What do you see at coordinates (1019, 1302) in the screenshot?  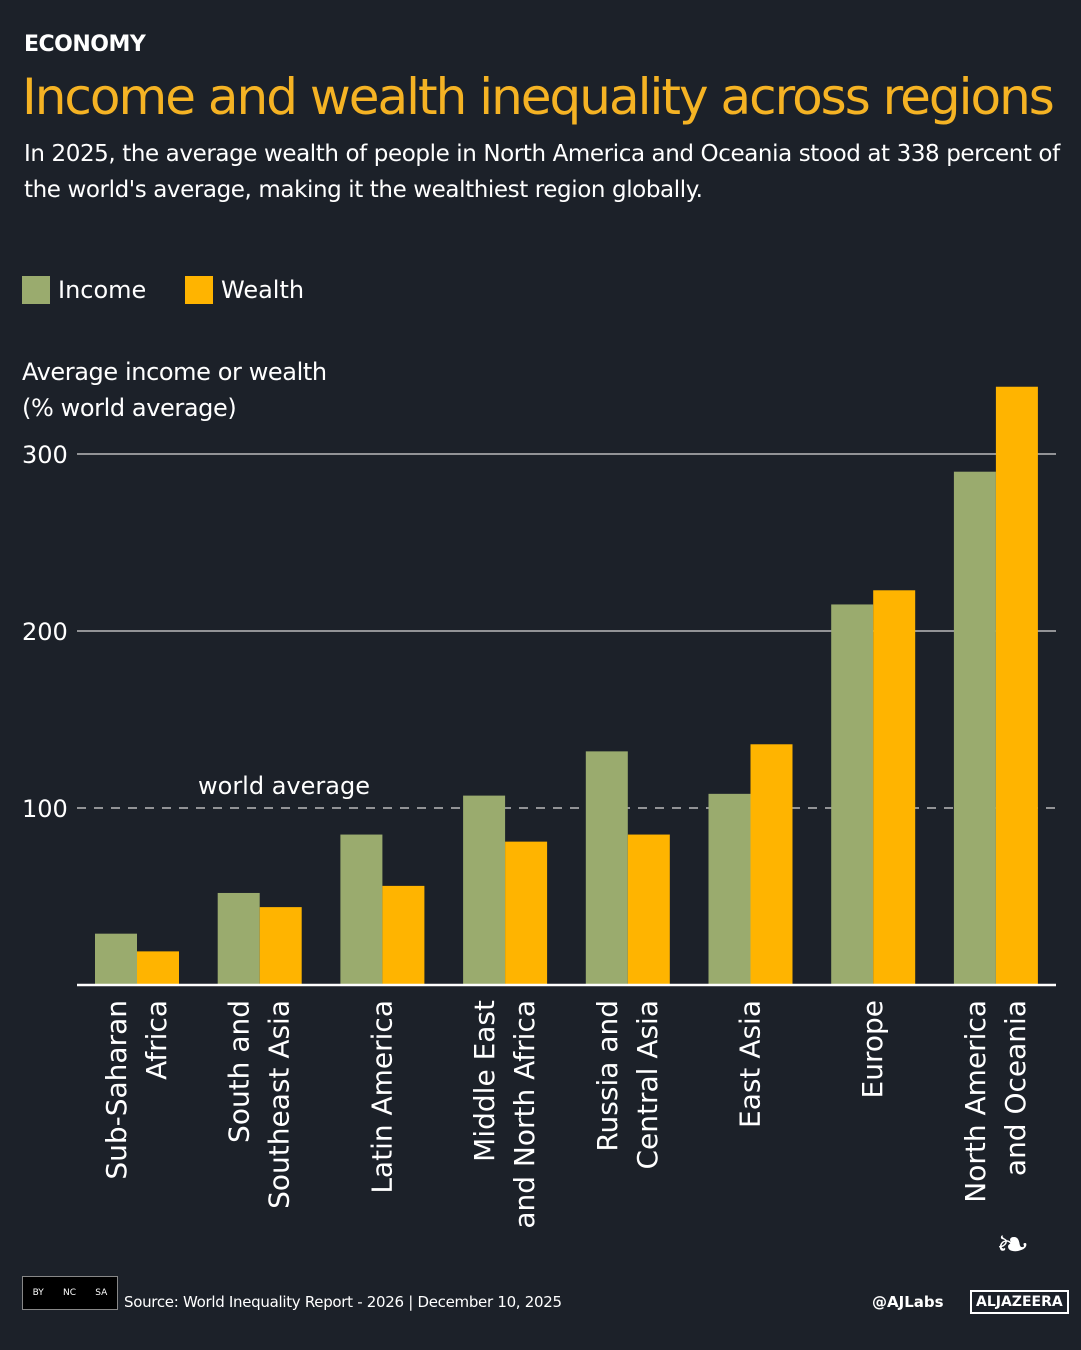 I see `aljazeera-wordmark: ALJAZEERA` at bounding box center [1019, 1302].